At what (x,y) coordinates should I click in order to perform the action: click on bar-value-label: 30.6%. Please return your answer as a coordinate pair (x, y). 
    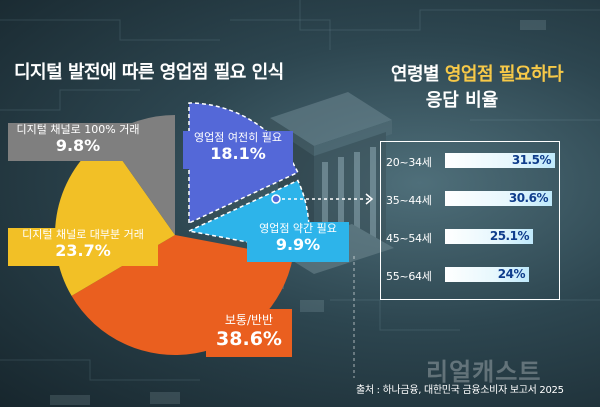
    Looking at the image, I should click on (528, 198).